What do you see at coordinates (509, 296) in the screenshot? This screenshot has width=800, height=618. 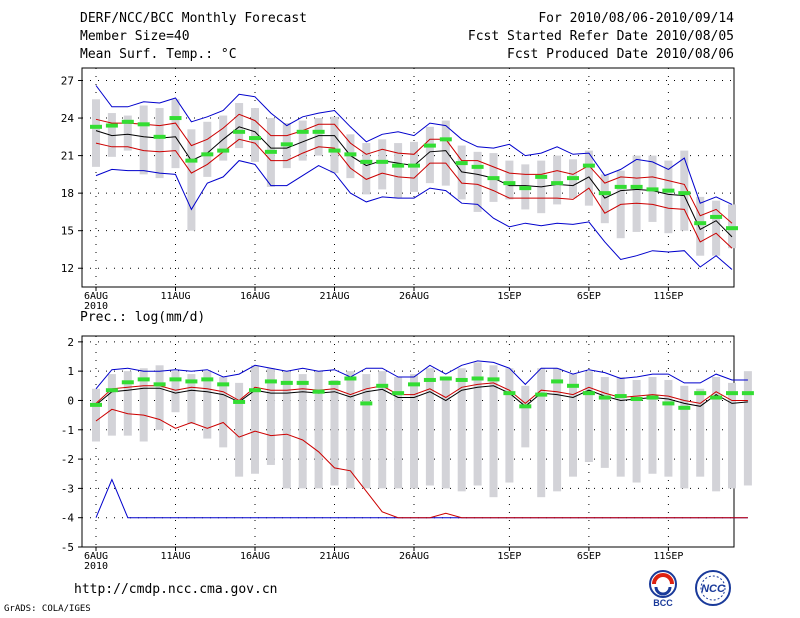 I see `x-tick-label: 1SEP` at bounding box center [509, 296].